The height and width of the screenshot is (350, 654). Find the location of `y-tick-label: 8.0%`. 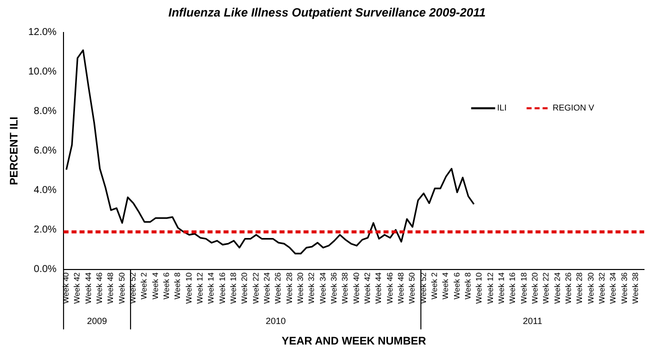

y-tick-label: 8.0% is located at coordinates (45, 112).